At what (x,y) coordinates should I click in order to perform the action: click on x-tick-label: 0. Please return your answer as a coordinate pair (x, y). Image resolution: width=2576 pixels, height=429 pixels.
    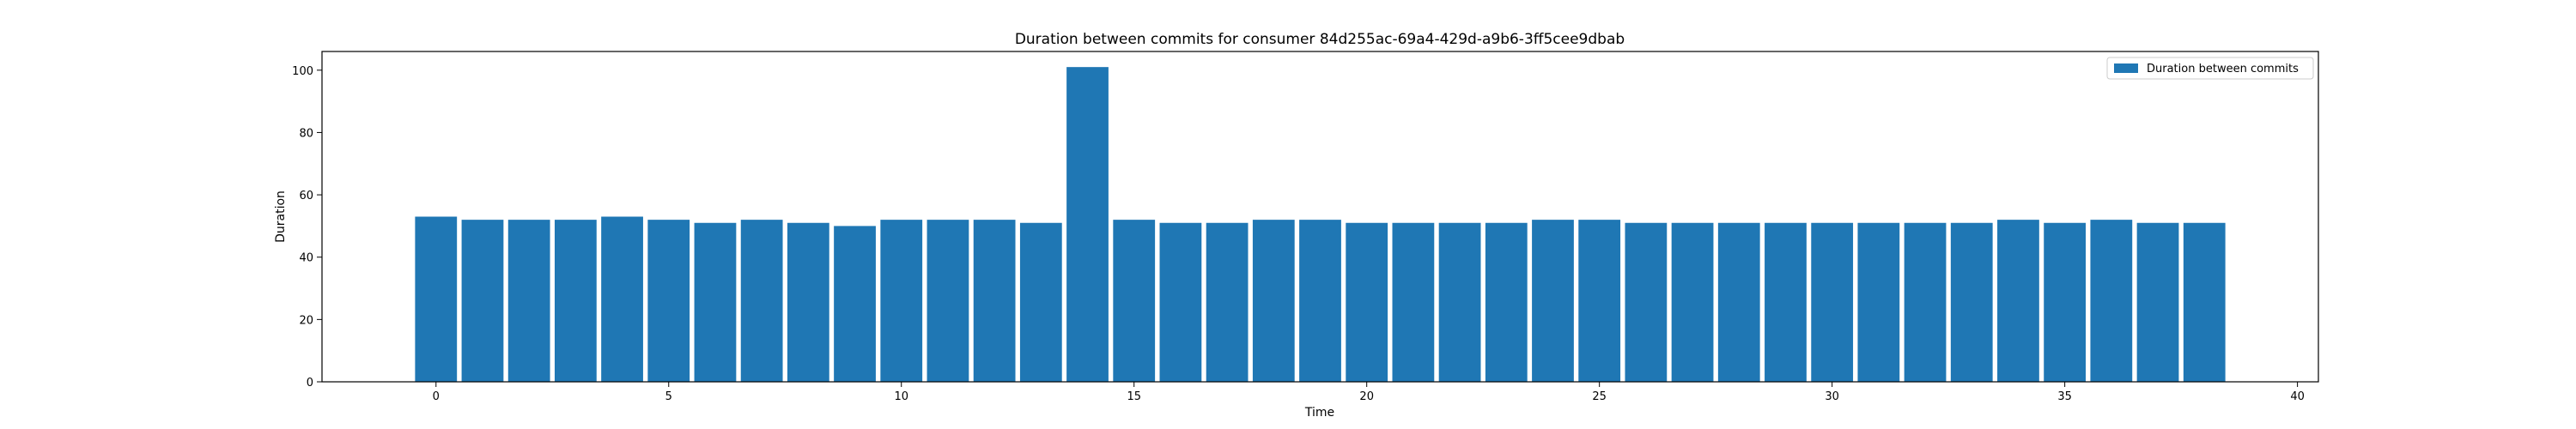
    Looking at the image, I should click on (436, 396).